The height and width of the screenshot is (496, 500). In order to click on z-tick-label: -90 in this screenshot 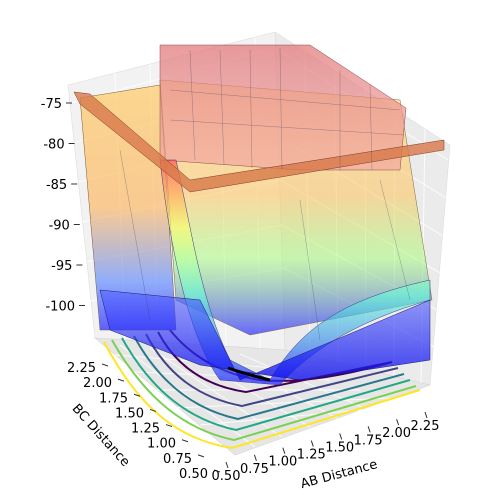, I will do `click(59, 226)`.